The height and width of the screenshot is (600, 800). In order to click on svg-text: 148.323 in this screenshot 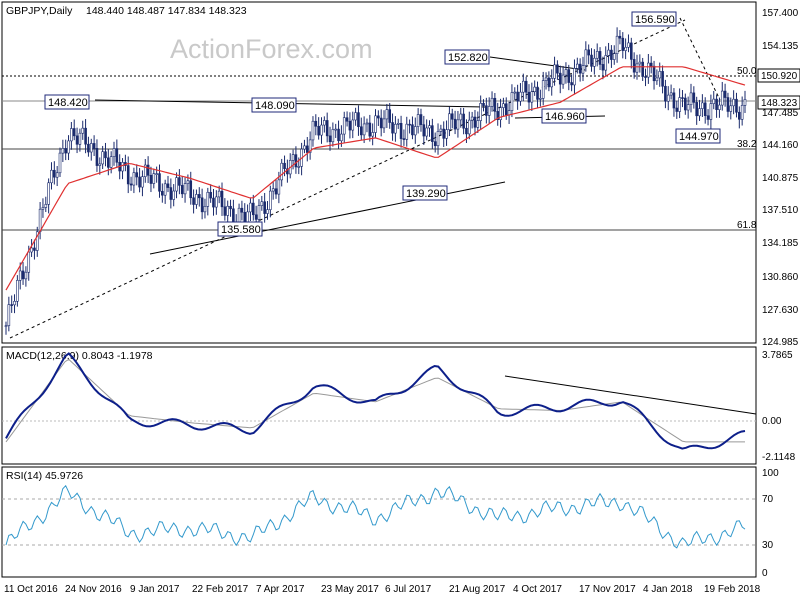, I will do `click(779, 103)`.